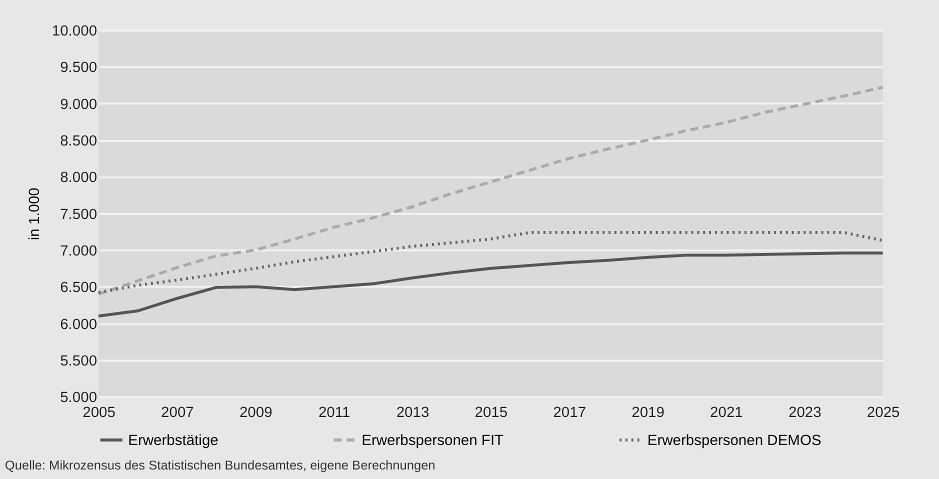 This screenshot has width=939, height=479. Describe the element at coordinates (79, 324) in the screenshot. I see `y-tick-label: 6.000` at that location.